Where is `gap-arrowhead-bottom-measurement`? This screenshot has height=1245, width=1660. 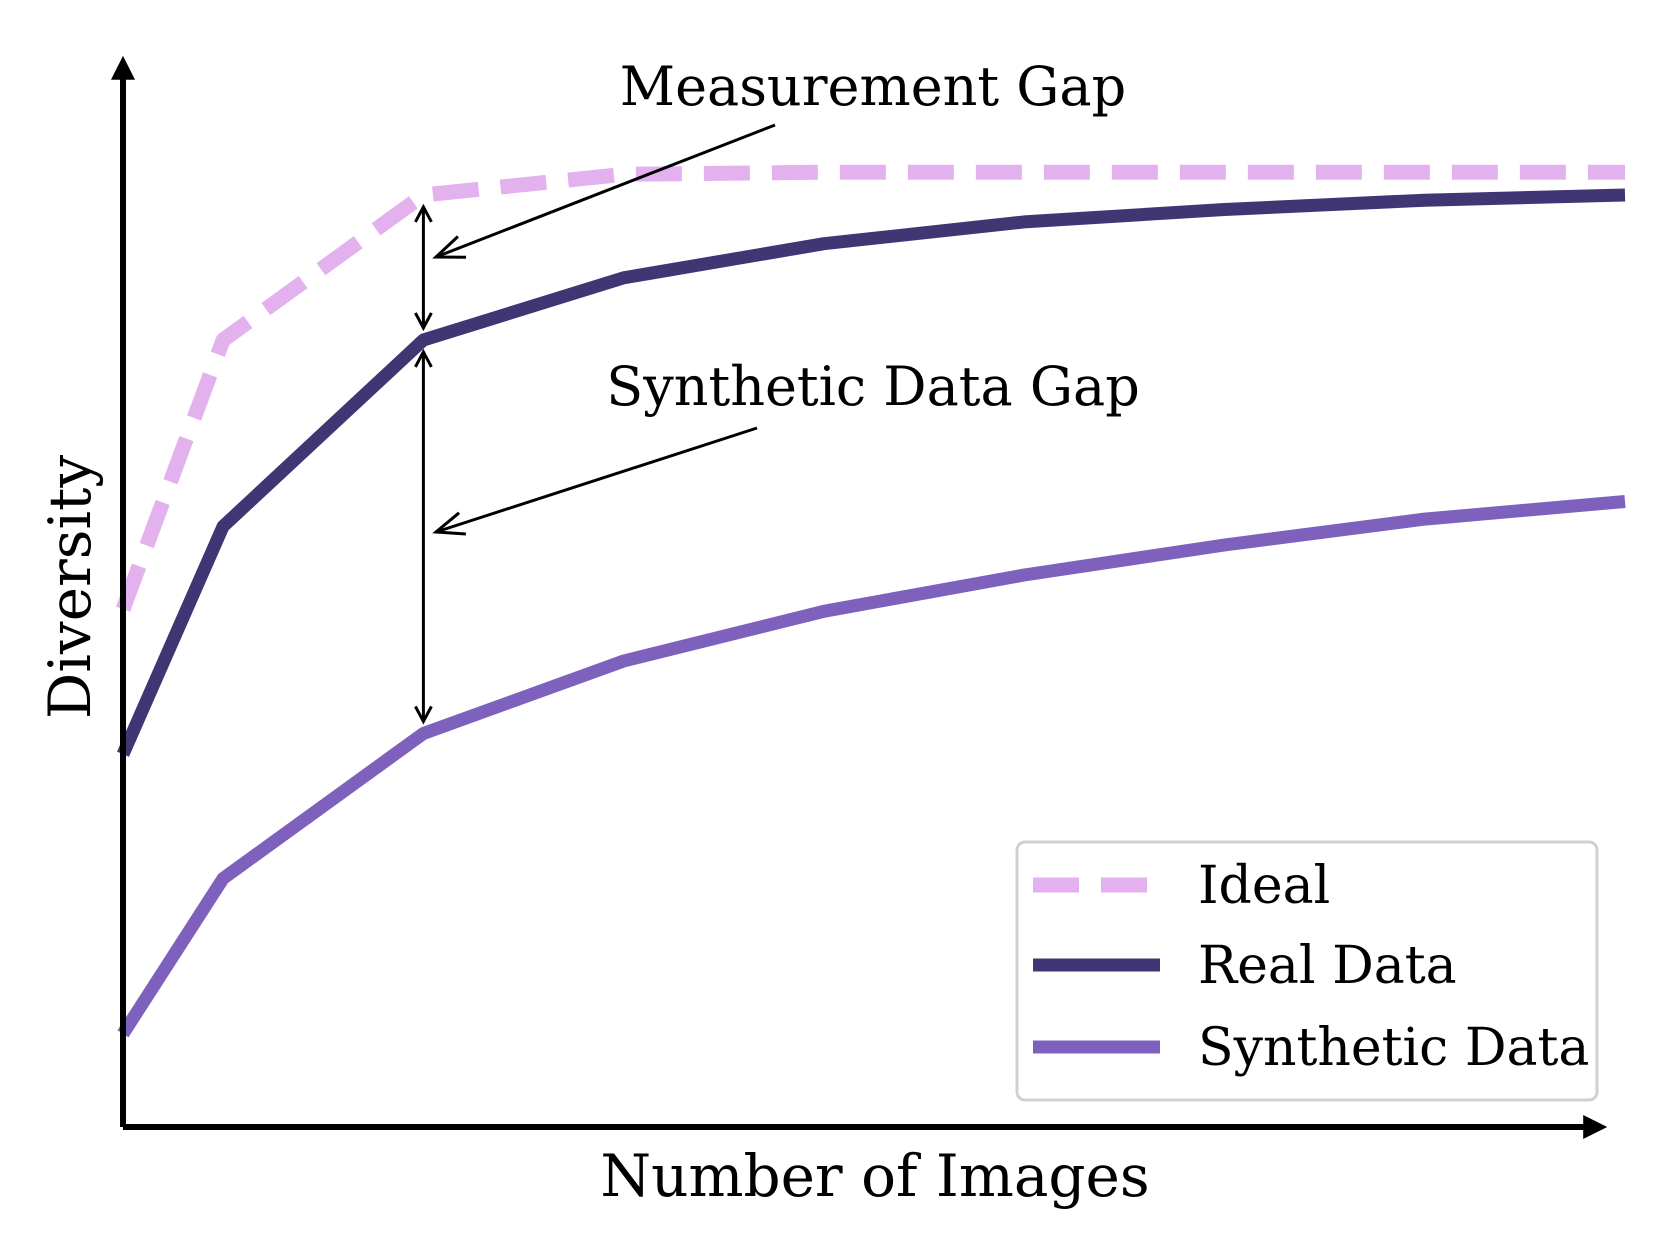
gap-arrowhead-bottom-measurement is located at coordinates (423, 322).